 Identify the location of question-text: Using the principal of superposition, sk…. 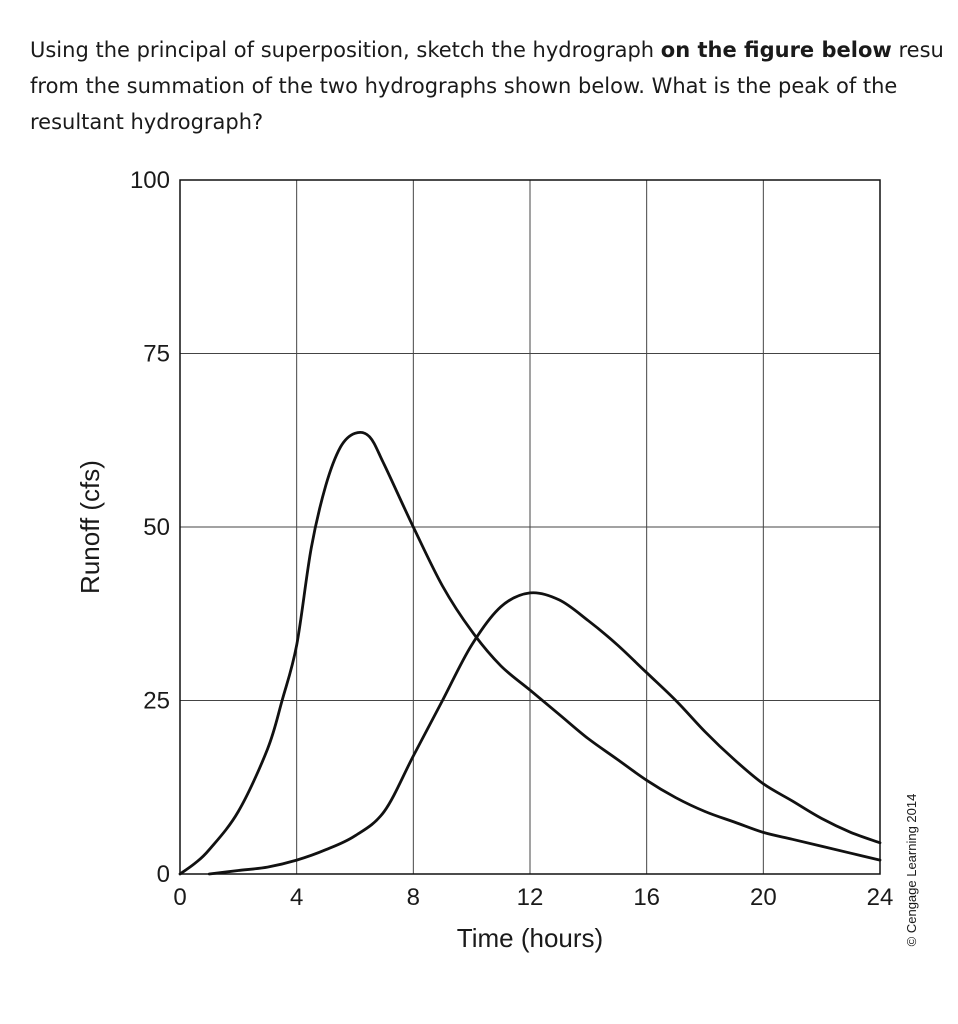
(494, 86).